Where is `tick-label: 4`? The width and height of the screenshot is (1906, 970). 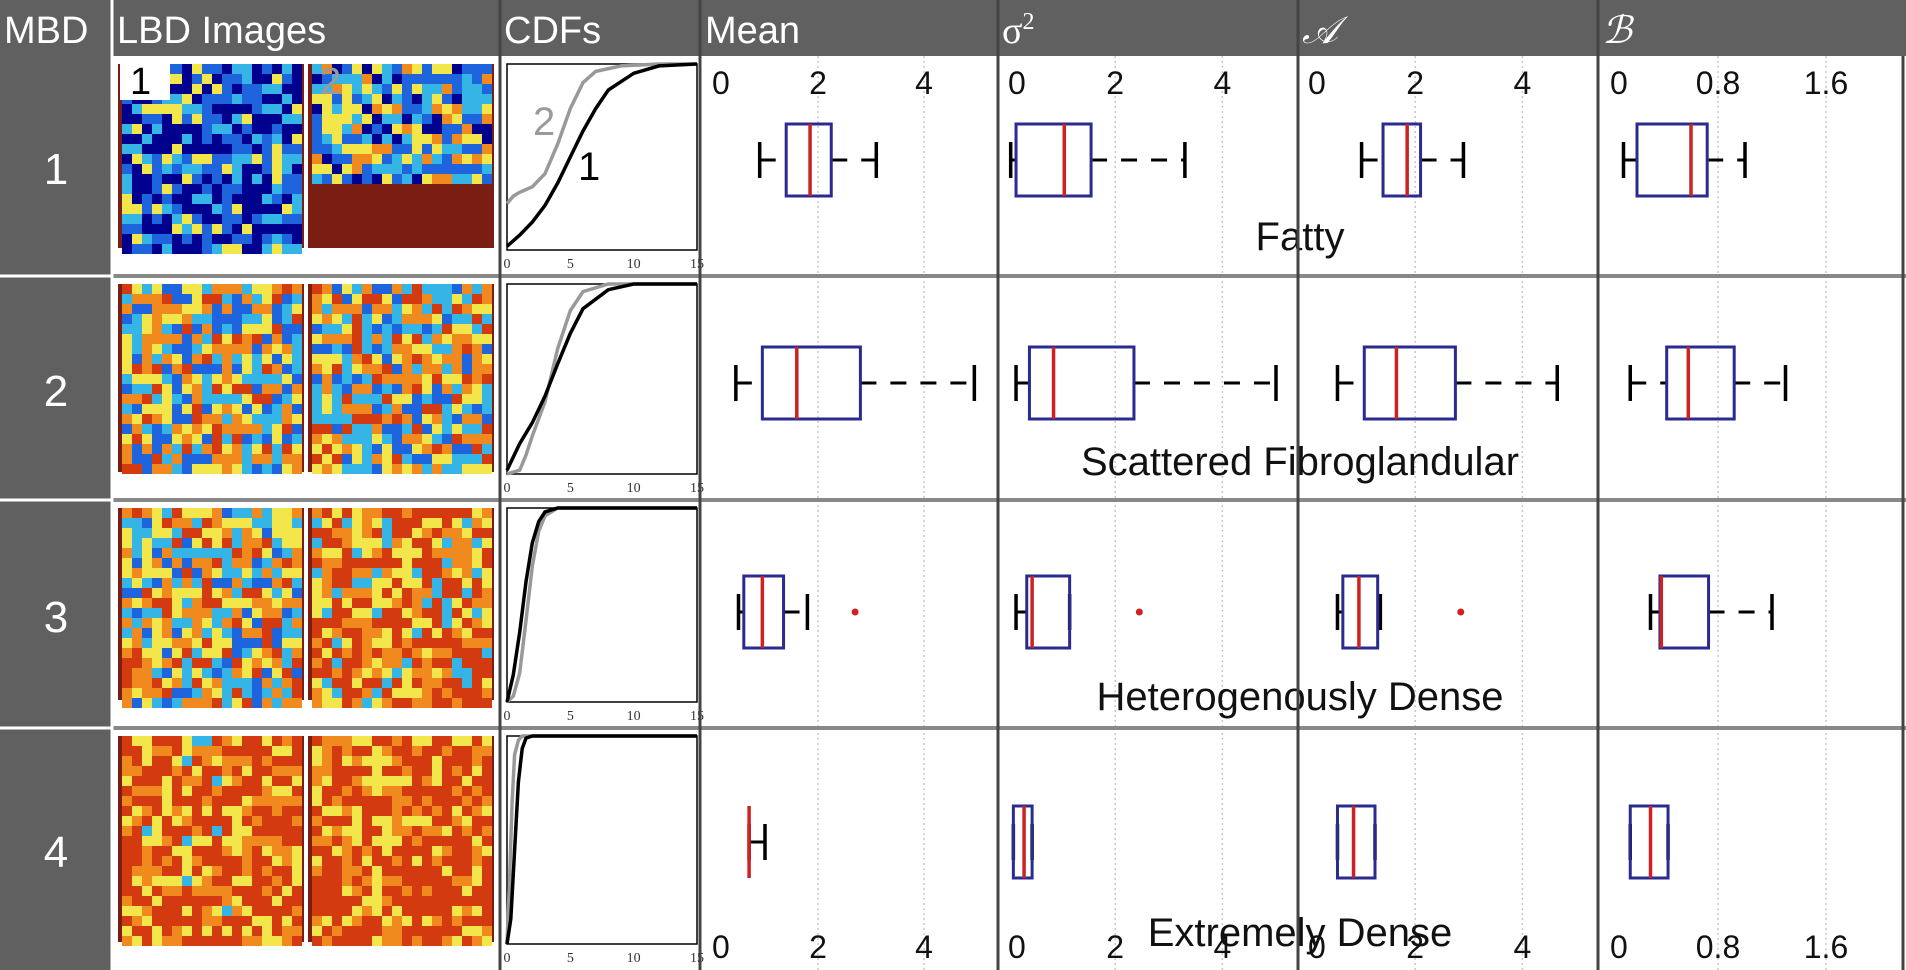 tick-label: 4 is located at coordinates (1223, 83).